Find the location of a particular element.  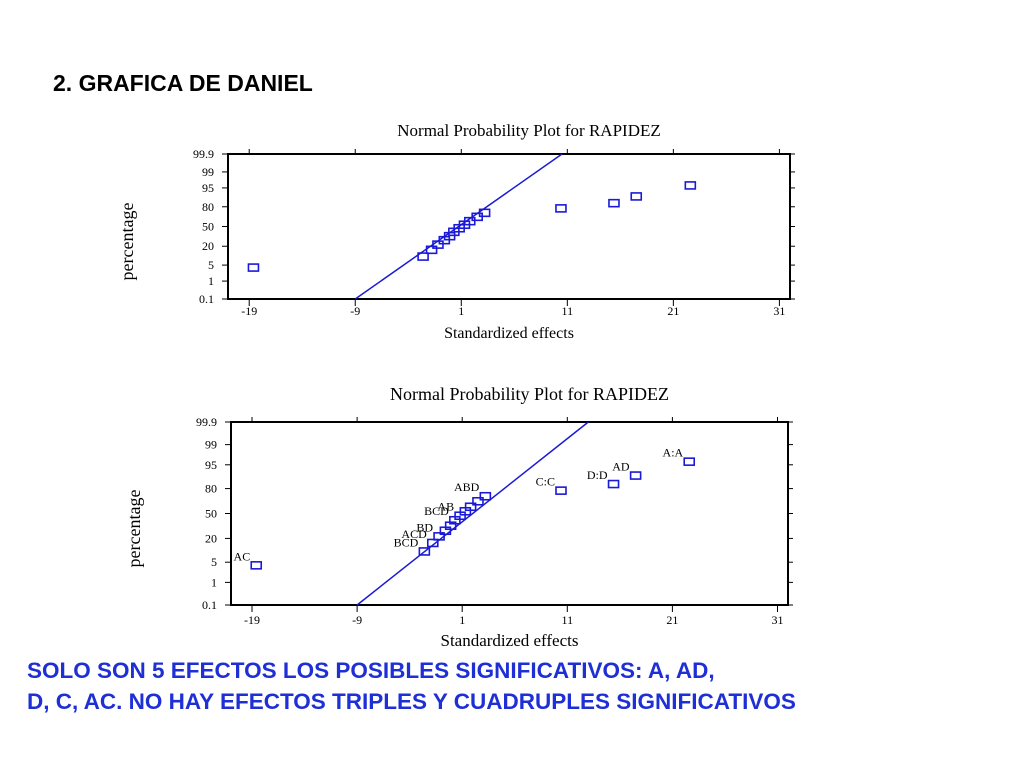

point-label: AB is located at coordinates (445, 507).